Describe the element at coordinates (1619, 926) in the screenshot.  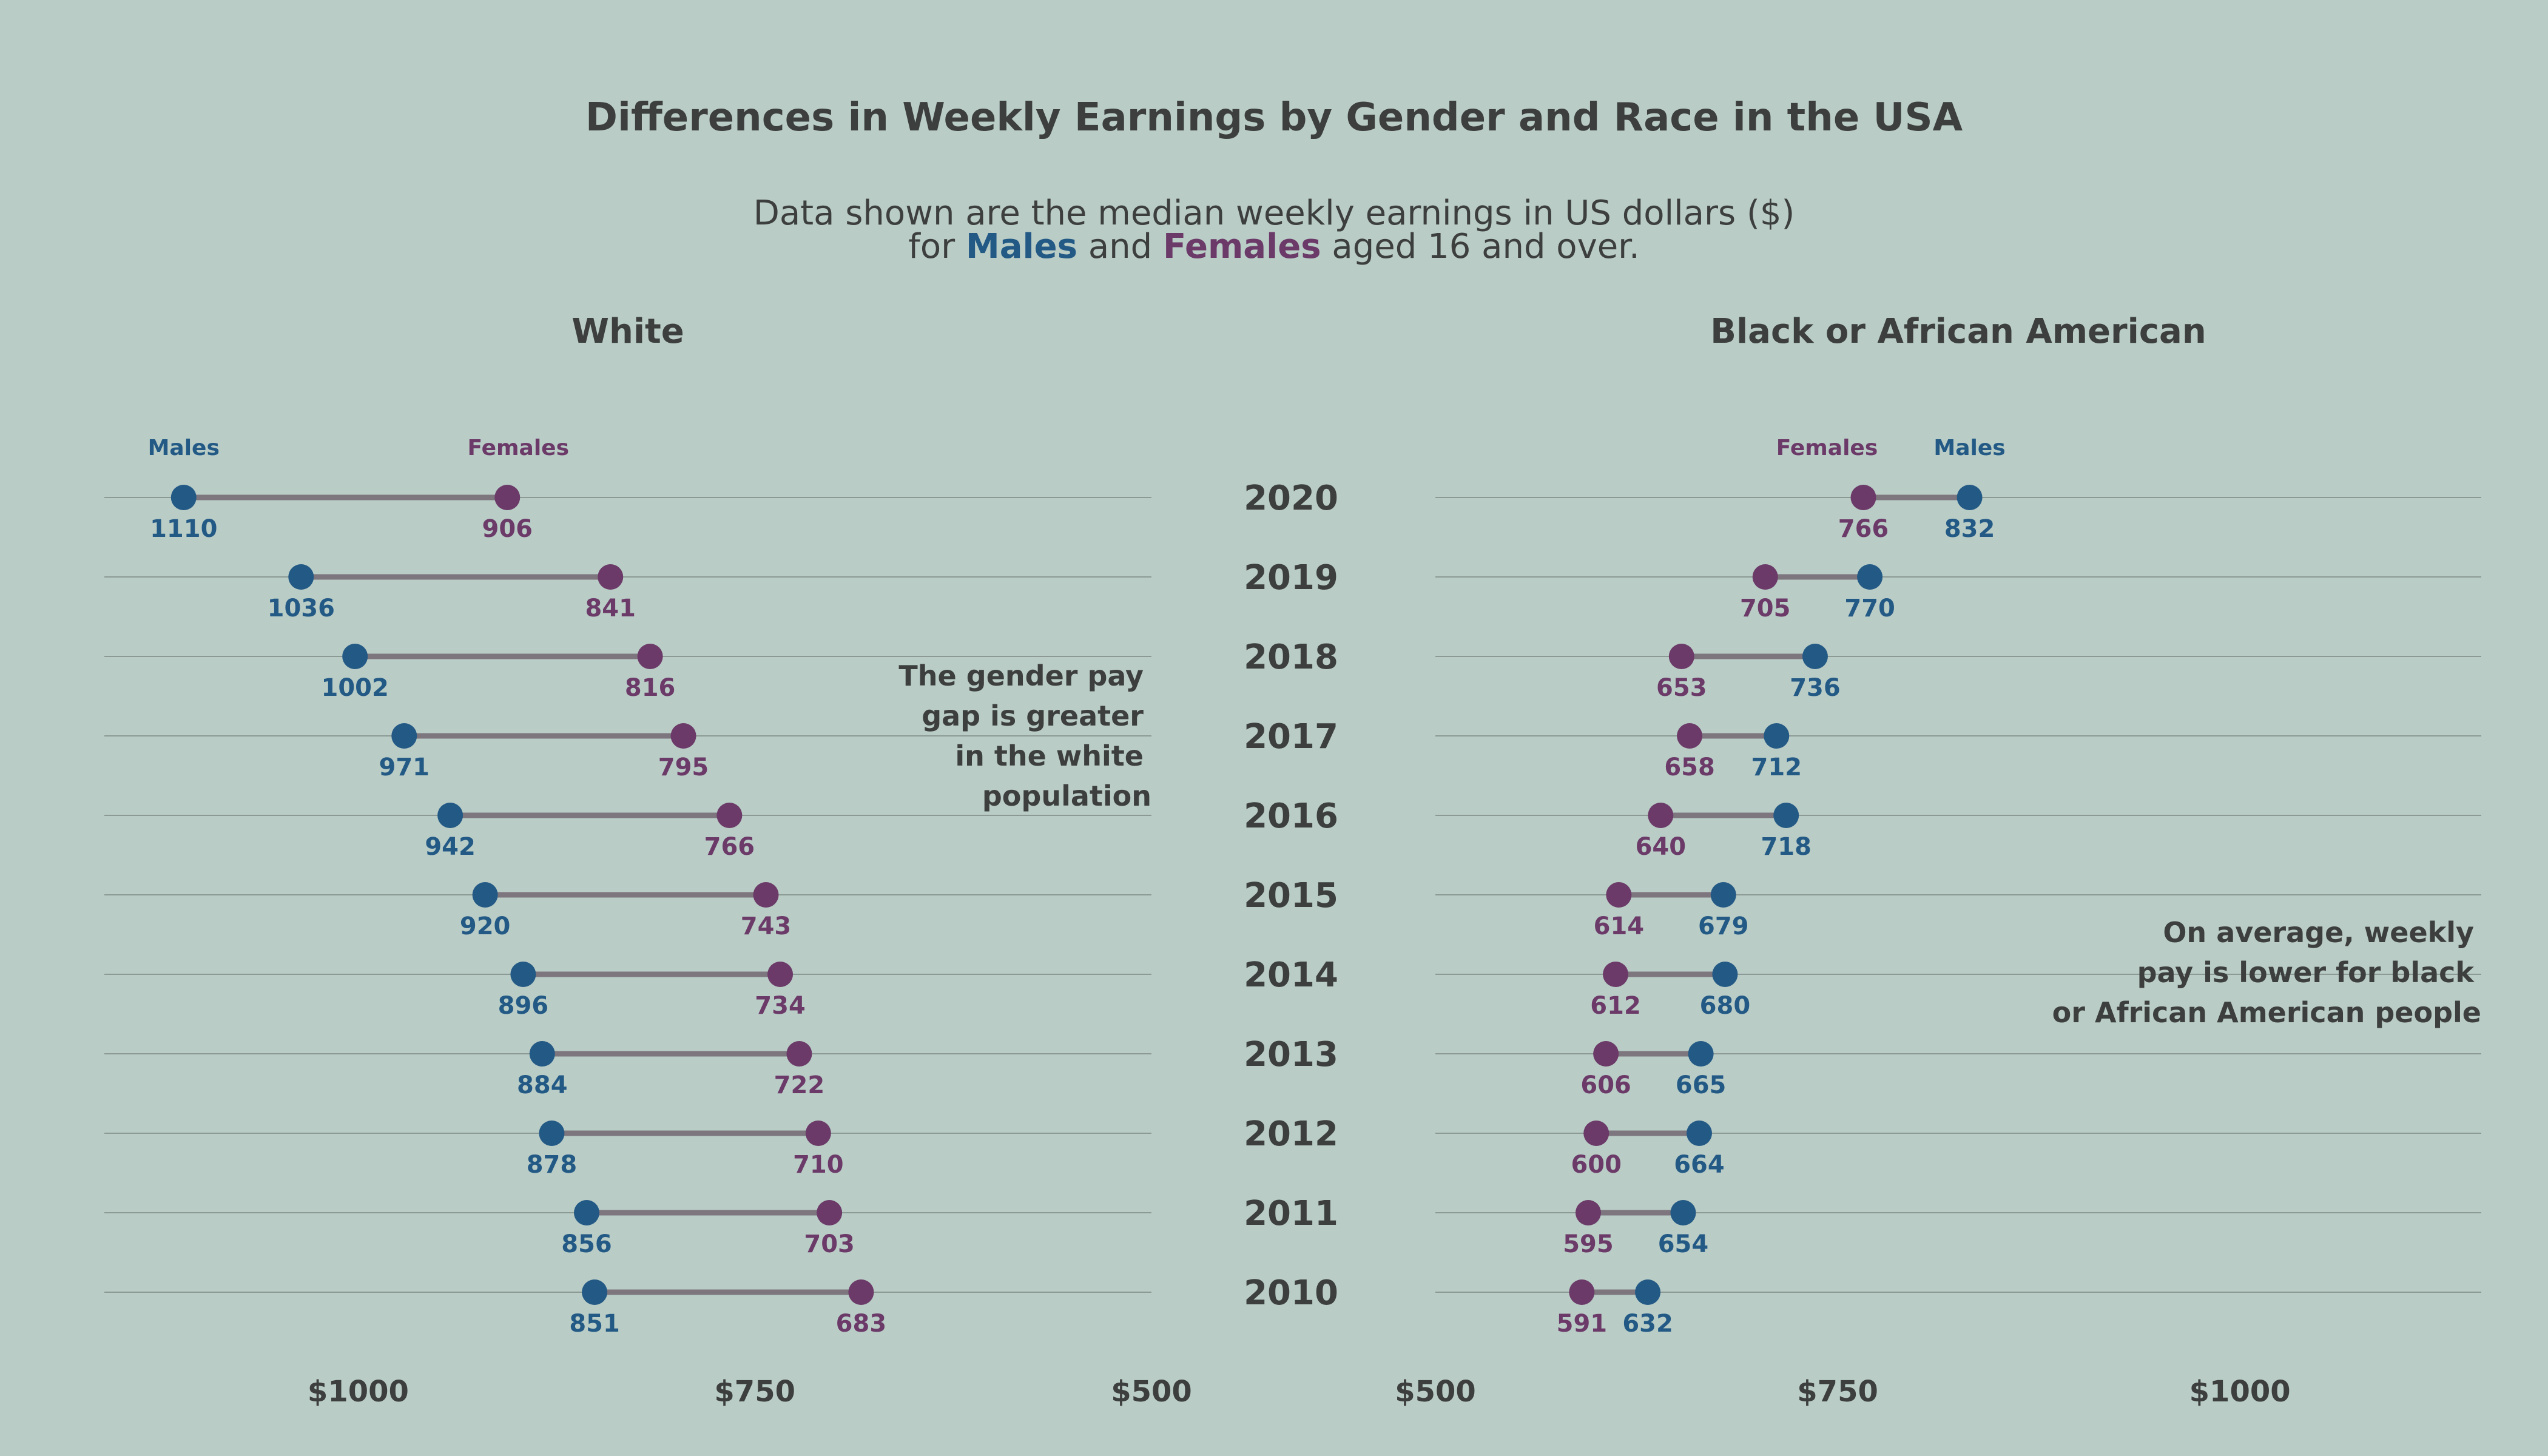
I see `female-value-label: 614` at that location.